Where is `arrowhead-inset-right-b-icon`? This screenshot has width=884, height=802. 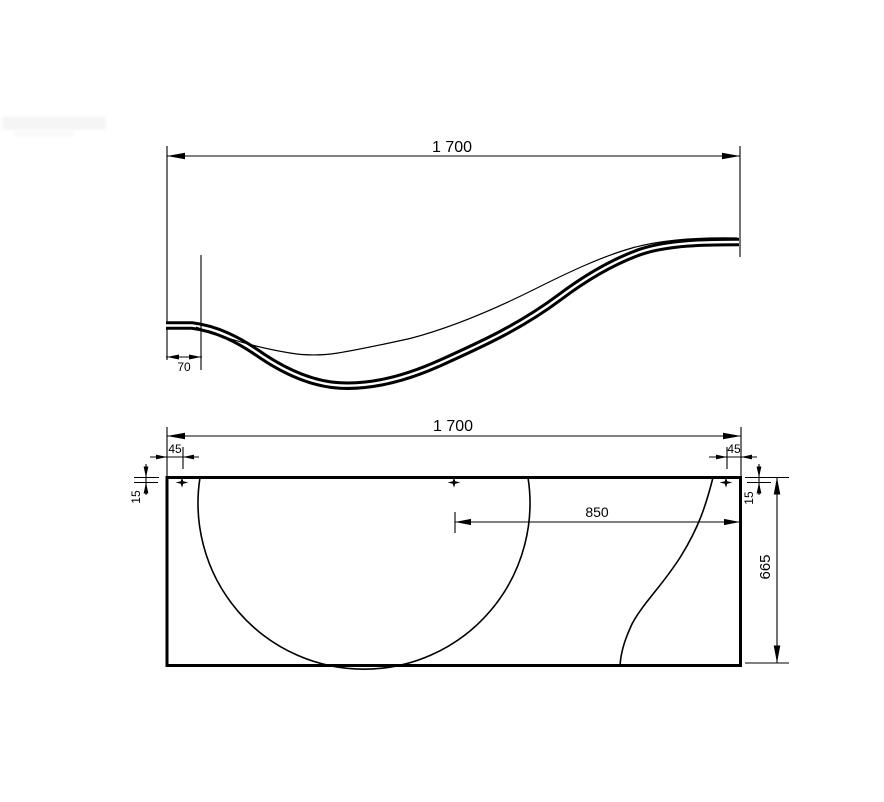
arrowhead-inset-right-b-icon is located at coordinates (746, 457).